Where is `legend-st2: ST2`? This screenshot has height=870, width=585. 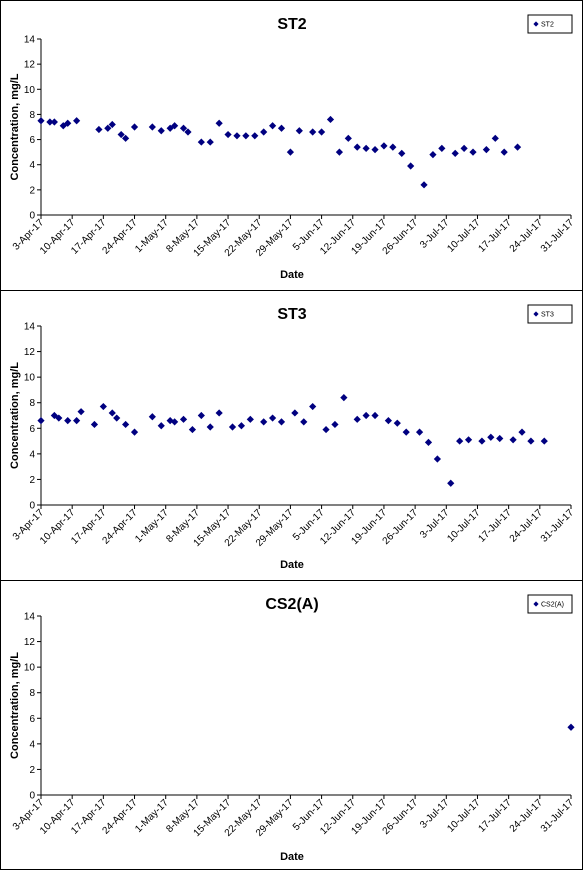
legend-st2: ST2 is located at coordinates (550, 24).